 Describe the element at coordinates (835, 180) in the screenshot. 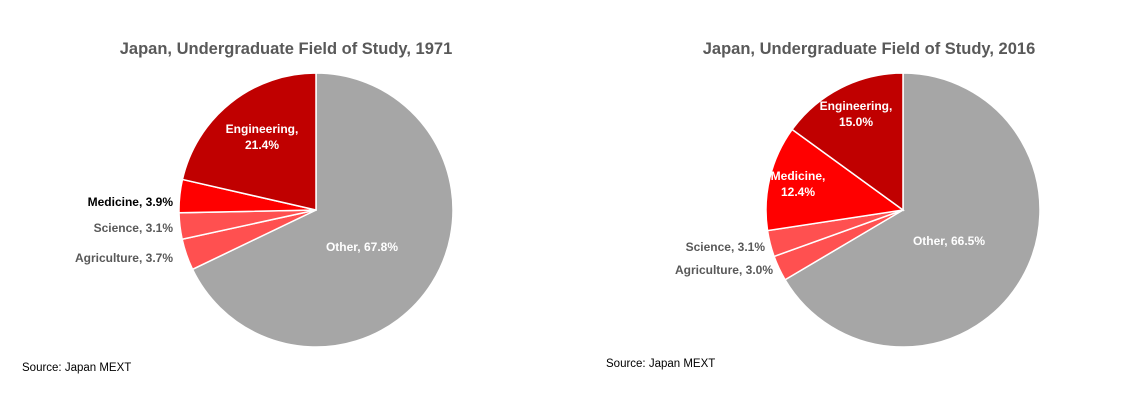

I see `pie-slice-medicine` at that location.